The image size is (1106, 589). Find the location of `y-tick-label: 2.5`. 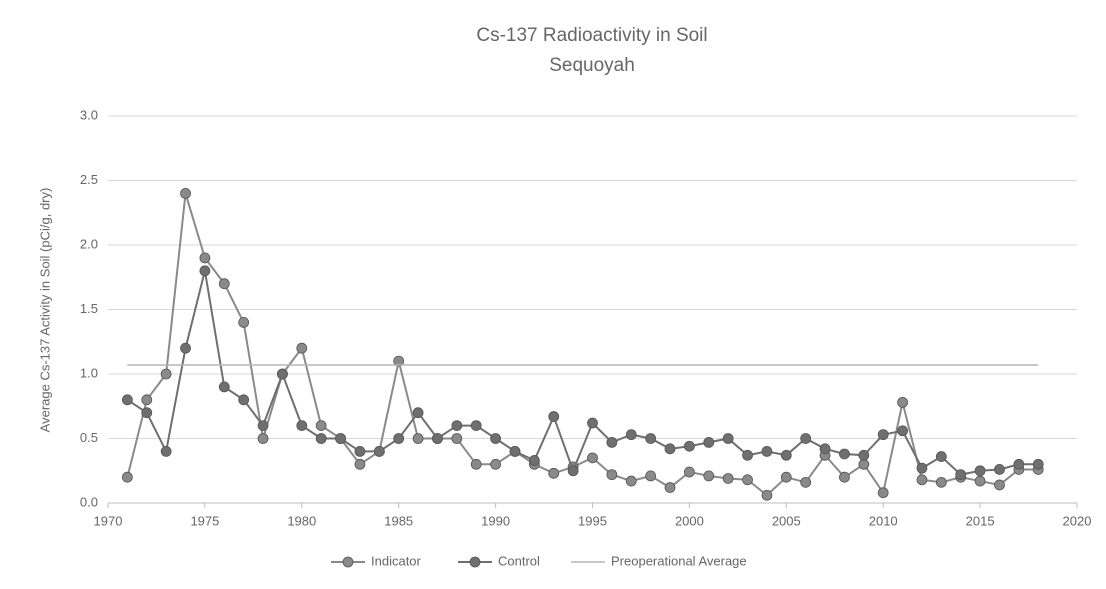

y-tick-label: 2.5 is located at coordinates (89, 179).